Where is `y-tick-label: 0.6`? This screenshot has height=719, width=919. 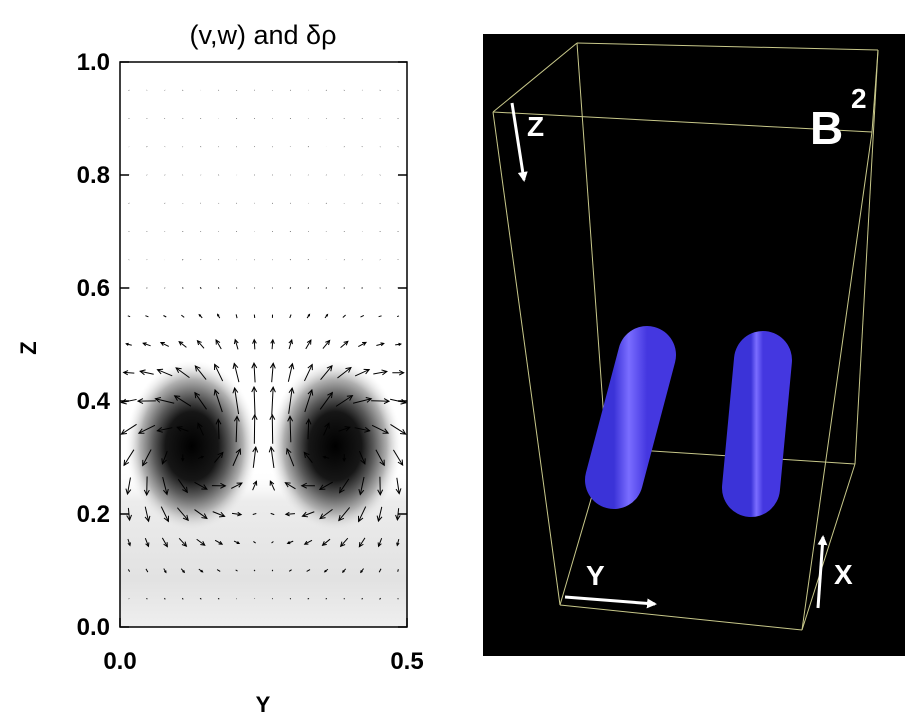
y-tick-label: 0.6 is located at coordinates (93, 288).